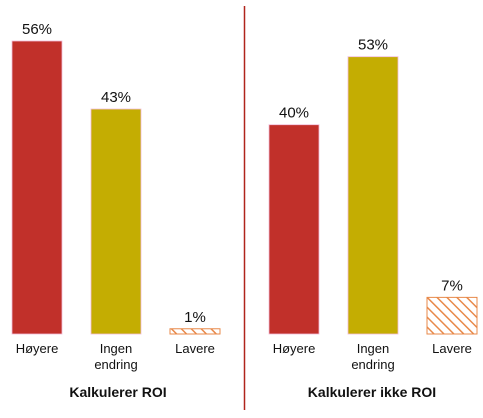 The height and width of the screenshot is (418, 483). I want to click on value-label: 40%, so click(294, 113).